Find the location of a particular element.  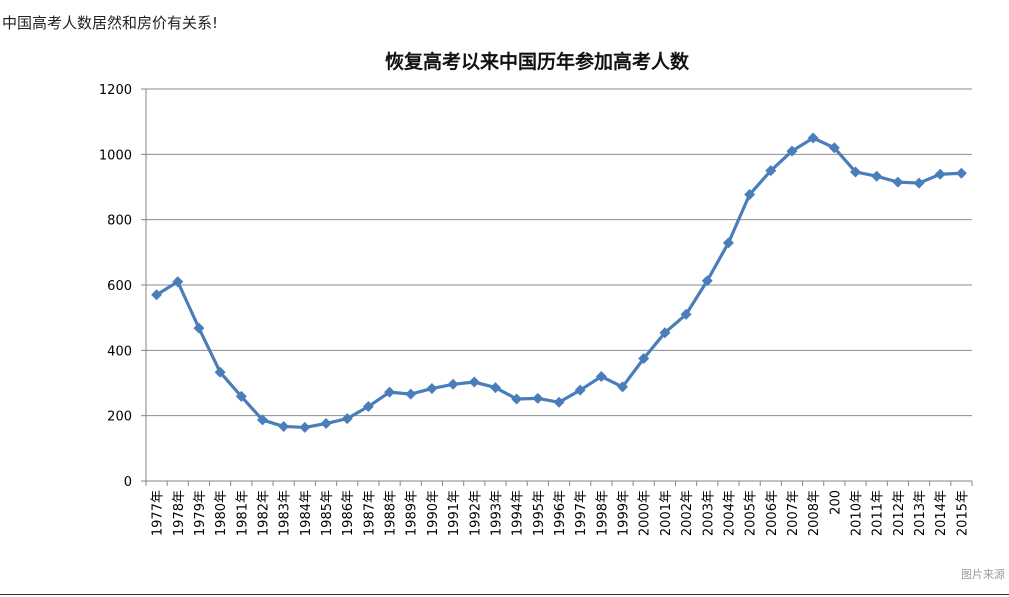

x-tick-label: 2014年 is located at coordinates (941, 513).